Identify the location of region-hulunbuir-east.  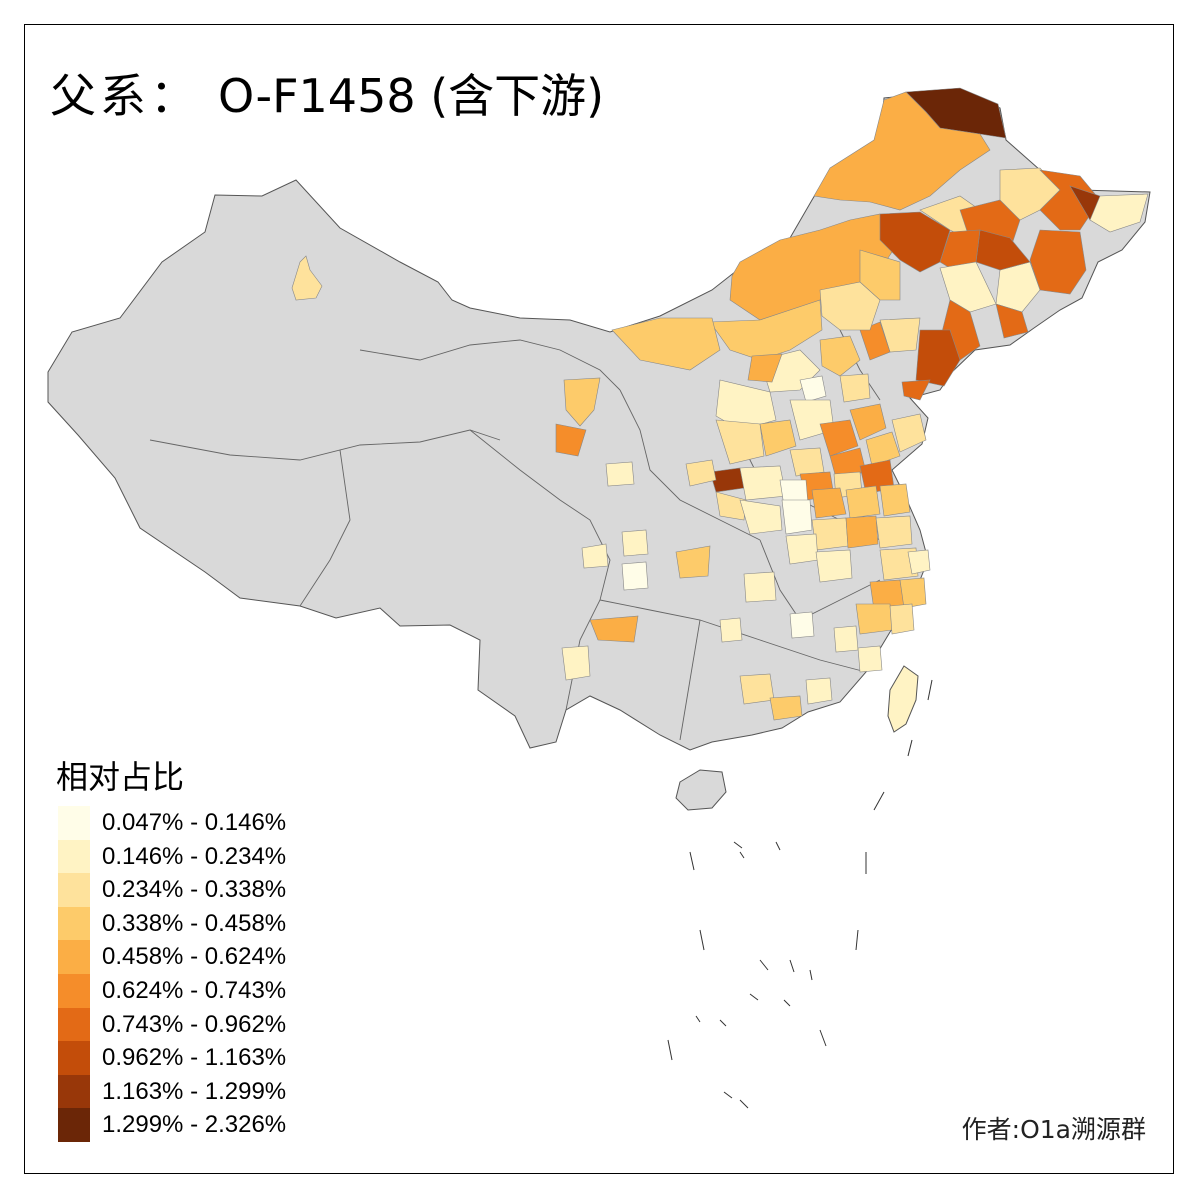
(915, 242).